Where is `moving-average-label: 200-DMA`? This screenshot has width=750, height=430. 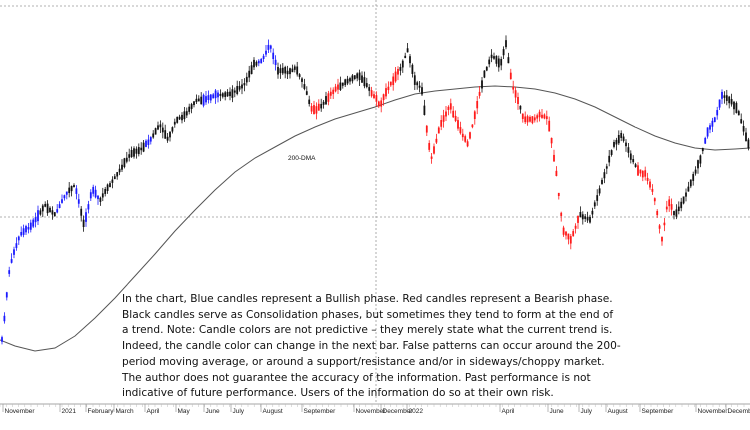
moving-average-label: 200-DMA is located at coordinates (302, 158).